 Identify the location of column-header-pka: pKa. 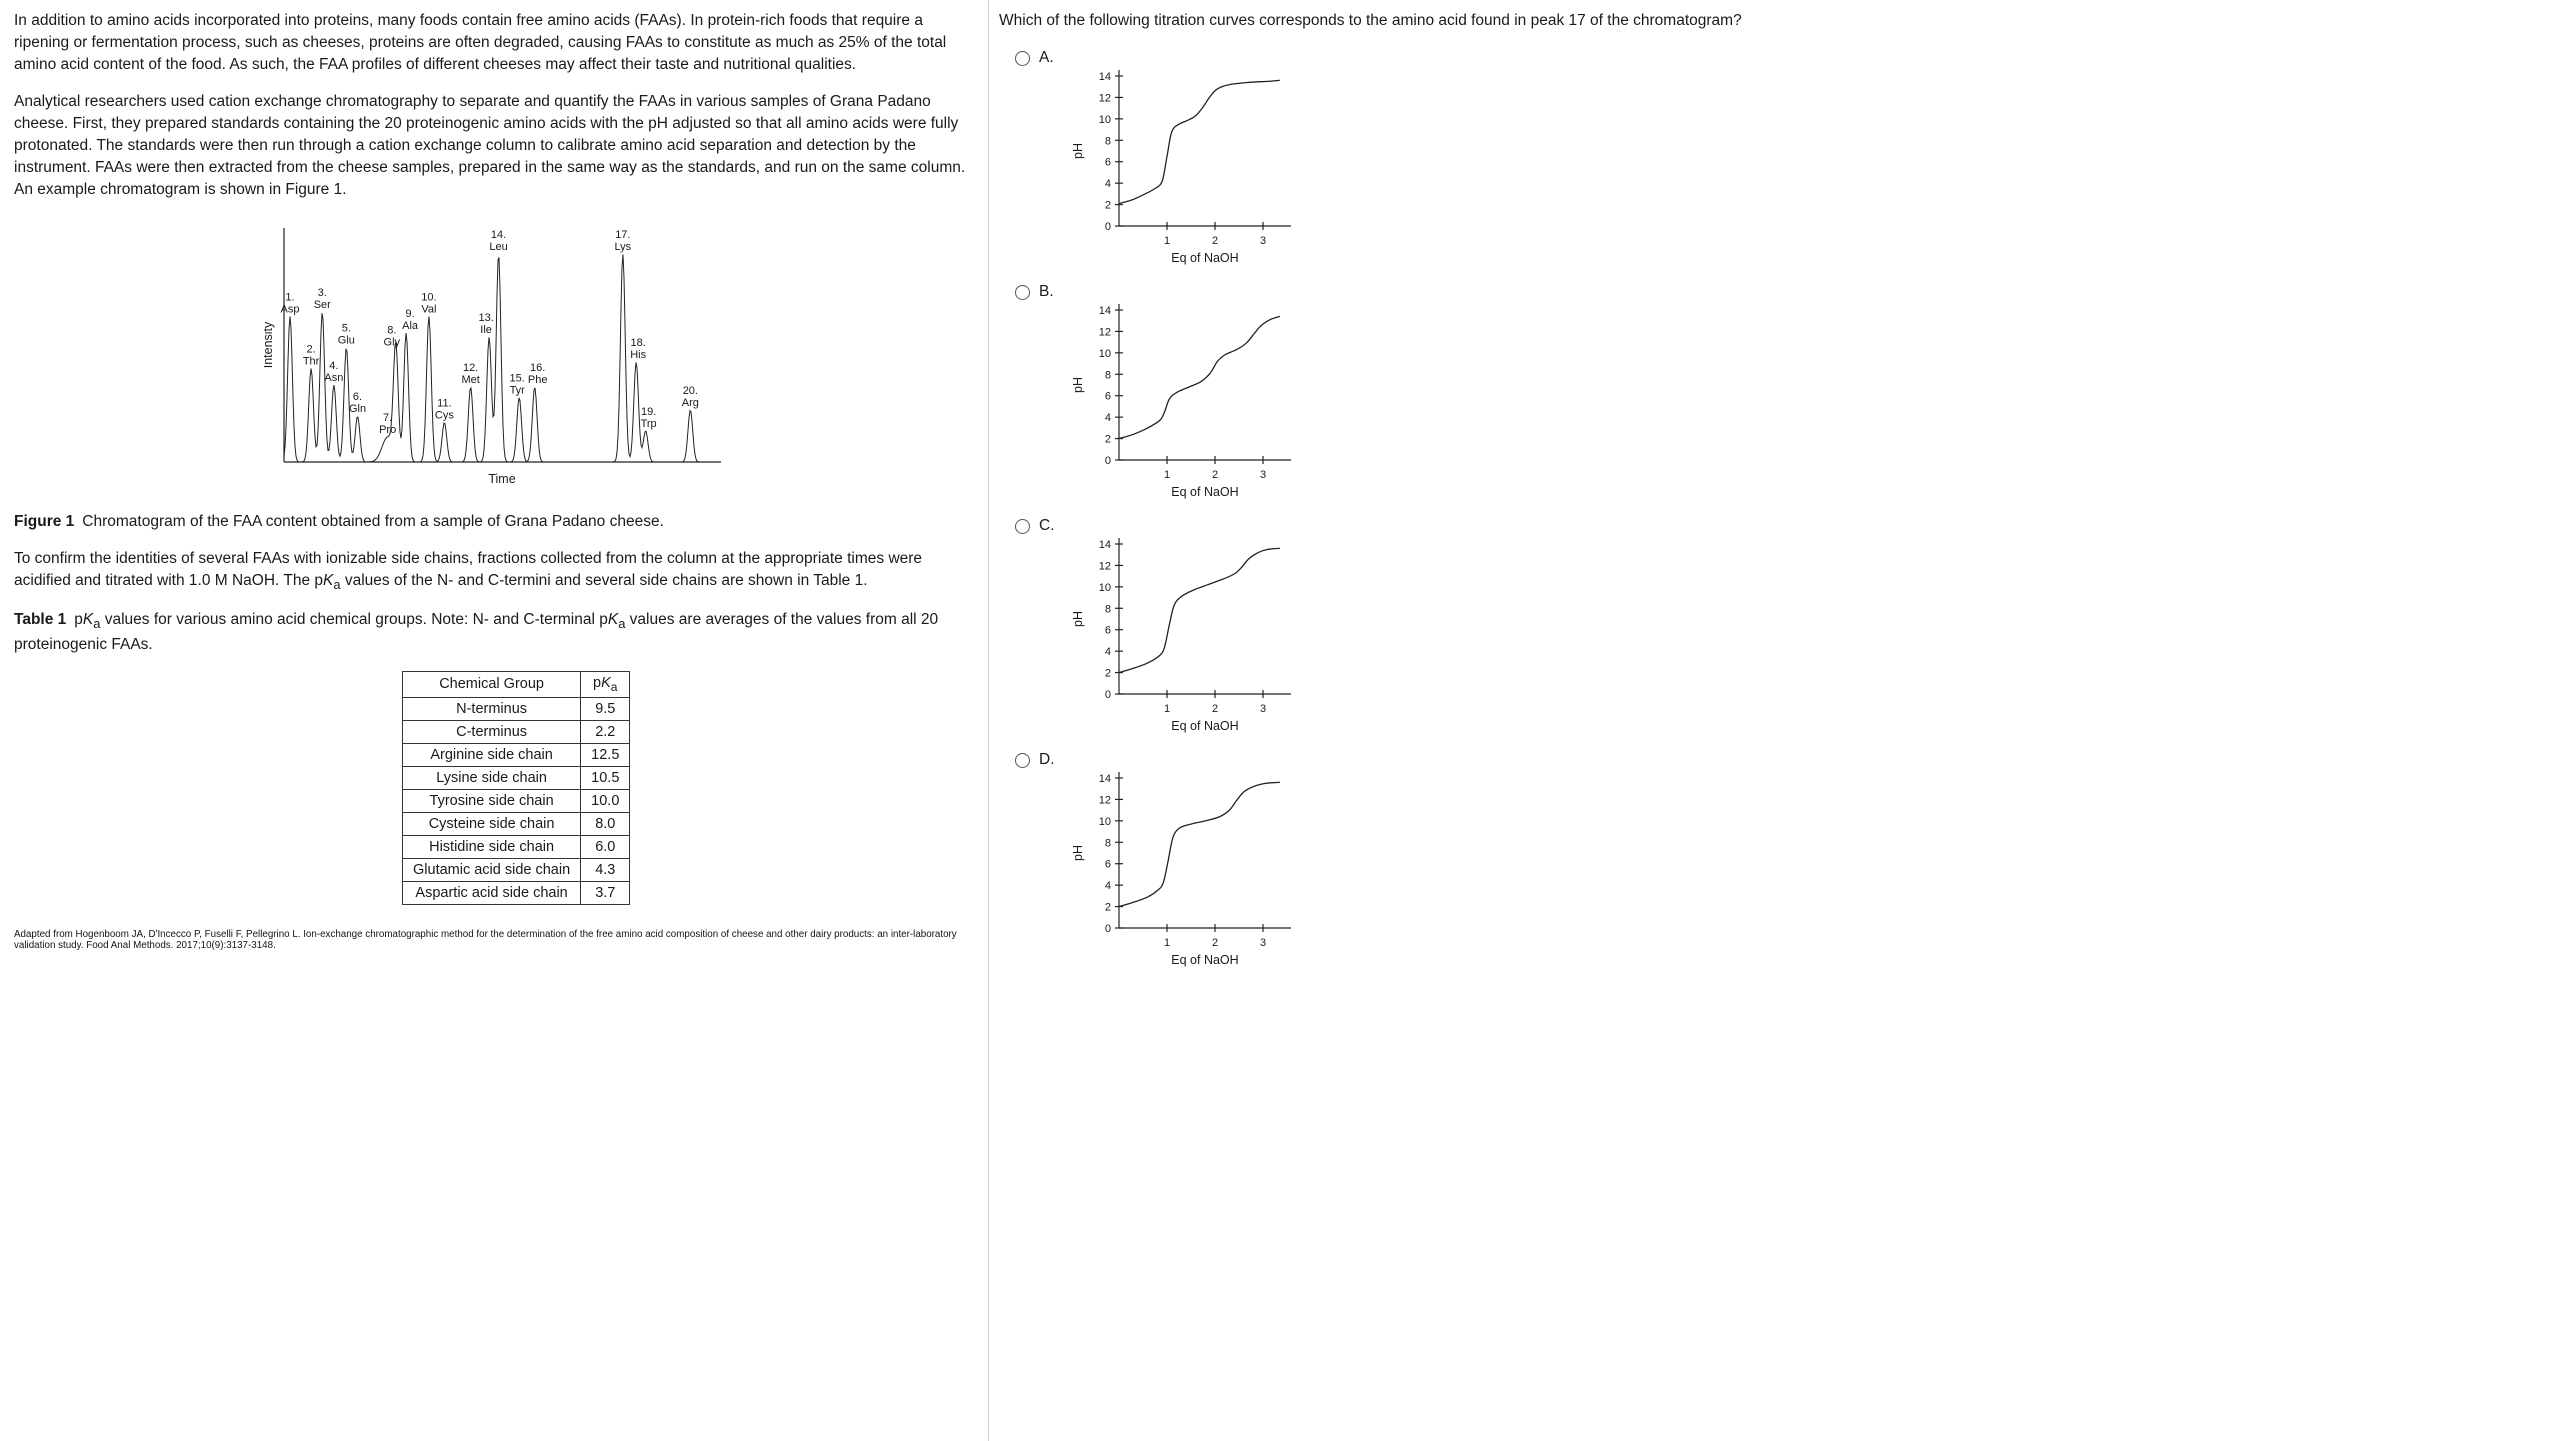
(605, 684).